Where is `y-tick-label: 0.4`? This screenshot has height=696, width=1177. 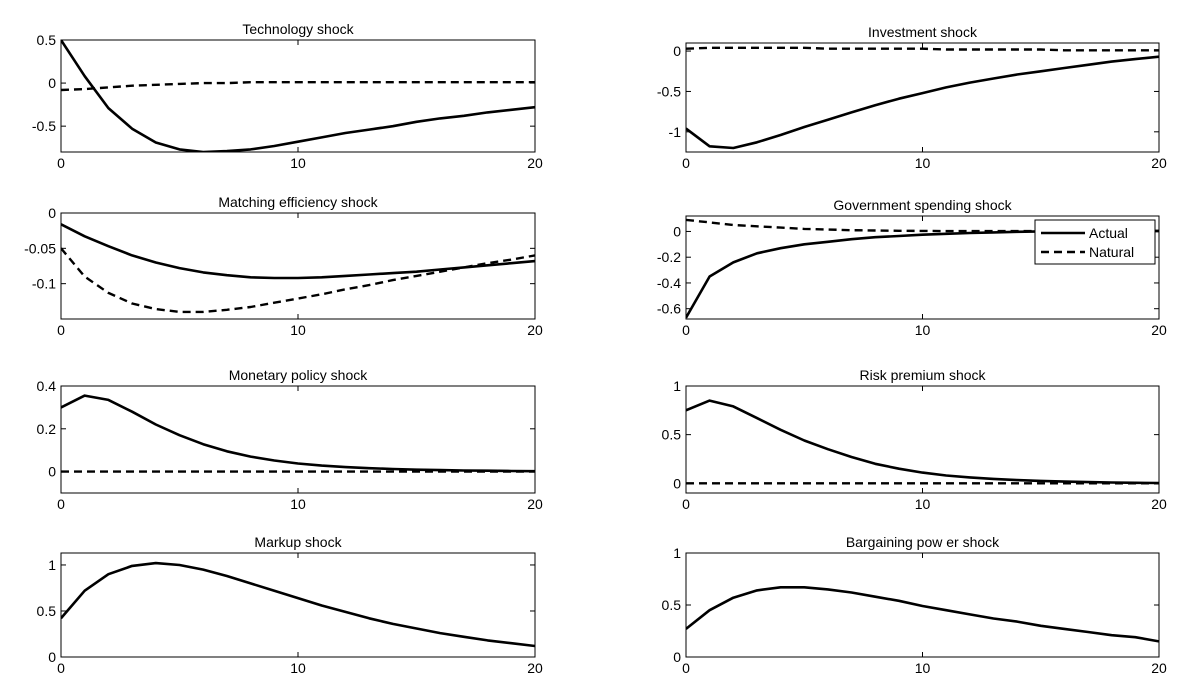 y-tick-label: 0.4 is located at coordinates (47, 386).